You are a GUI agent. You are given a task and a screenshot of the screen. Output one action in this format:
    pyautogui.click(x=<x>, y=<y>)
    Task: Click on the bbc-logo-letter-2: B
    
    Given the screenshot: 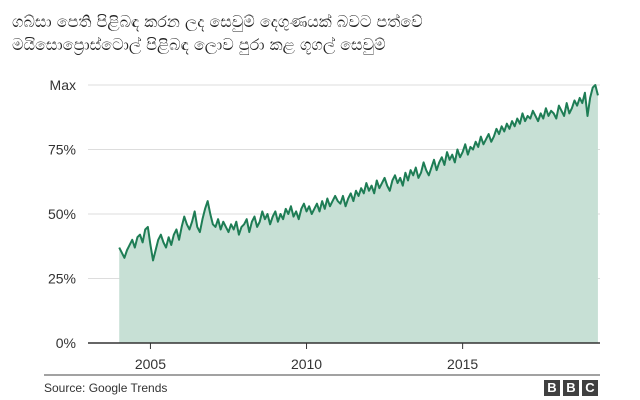 What is the action you would take?
    pyautogui.click(x=571, y=388)
    